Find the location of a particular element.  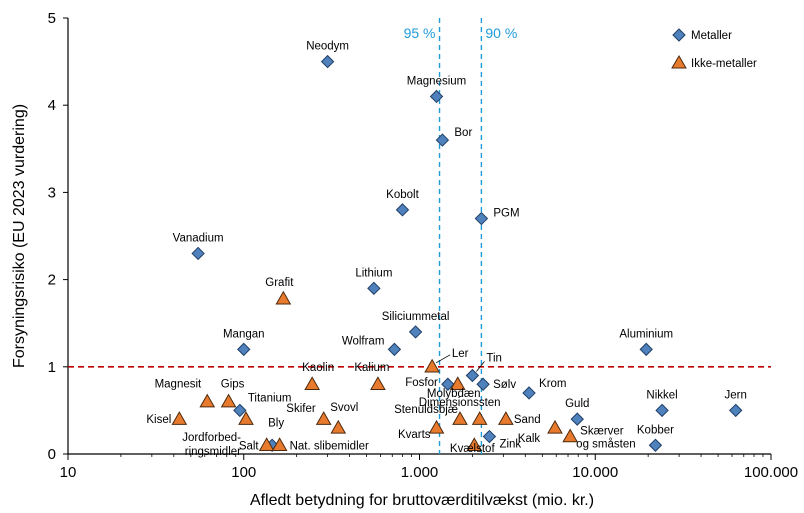

point-kalk is located at coordinates (555, 426).